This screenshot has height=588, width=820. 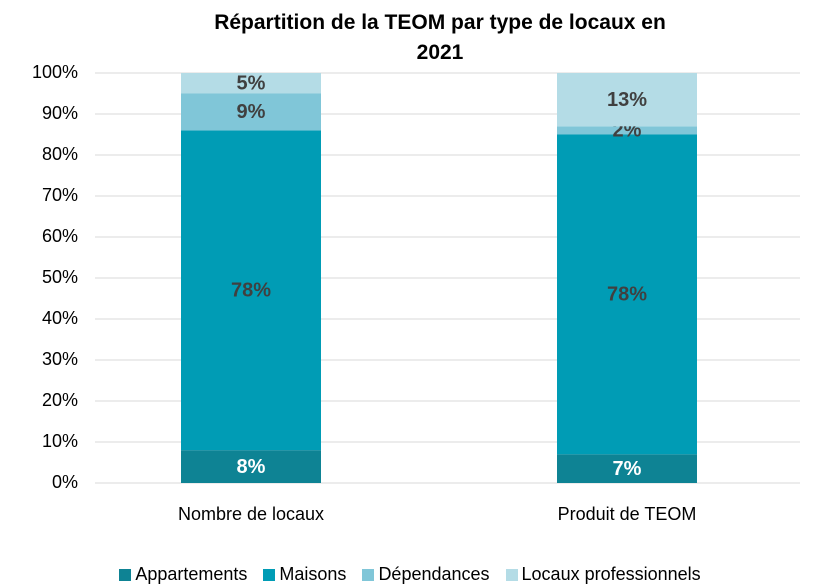 I want to click on legend-label: Locaux professionnels, so click(x=611, y=574).